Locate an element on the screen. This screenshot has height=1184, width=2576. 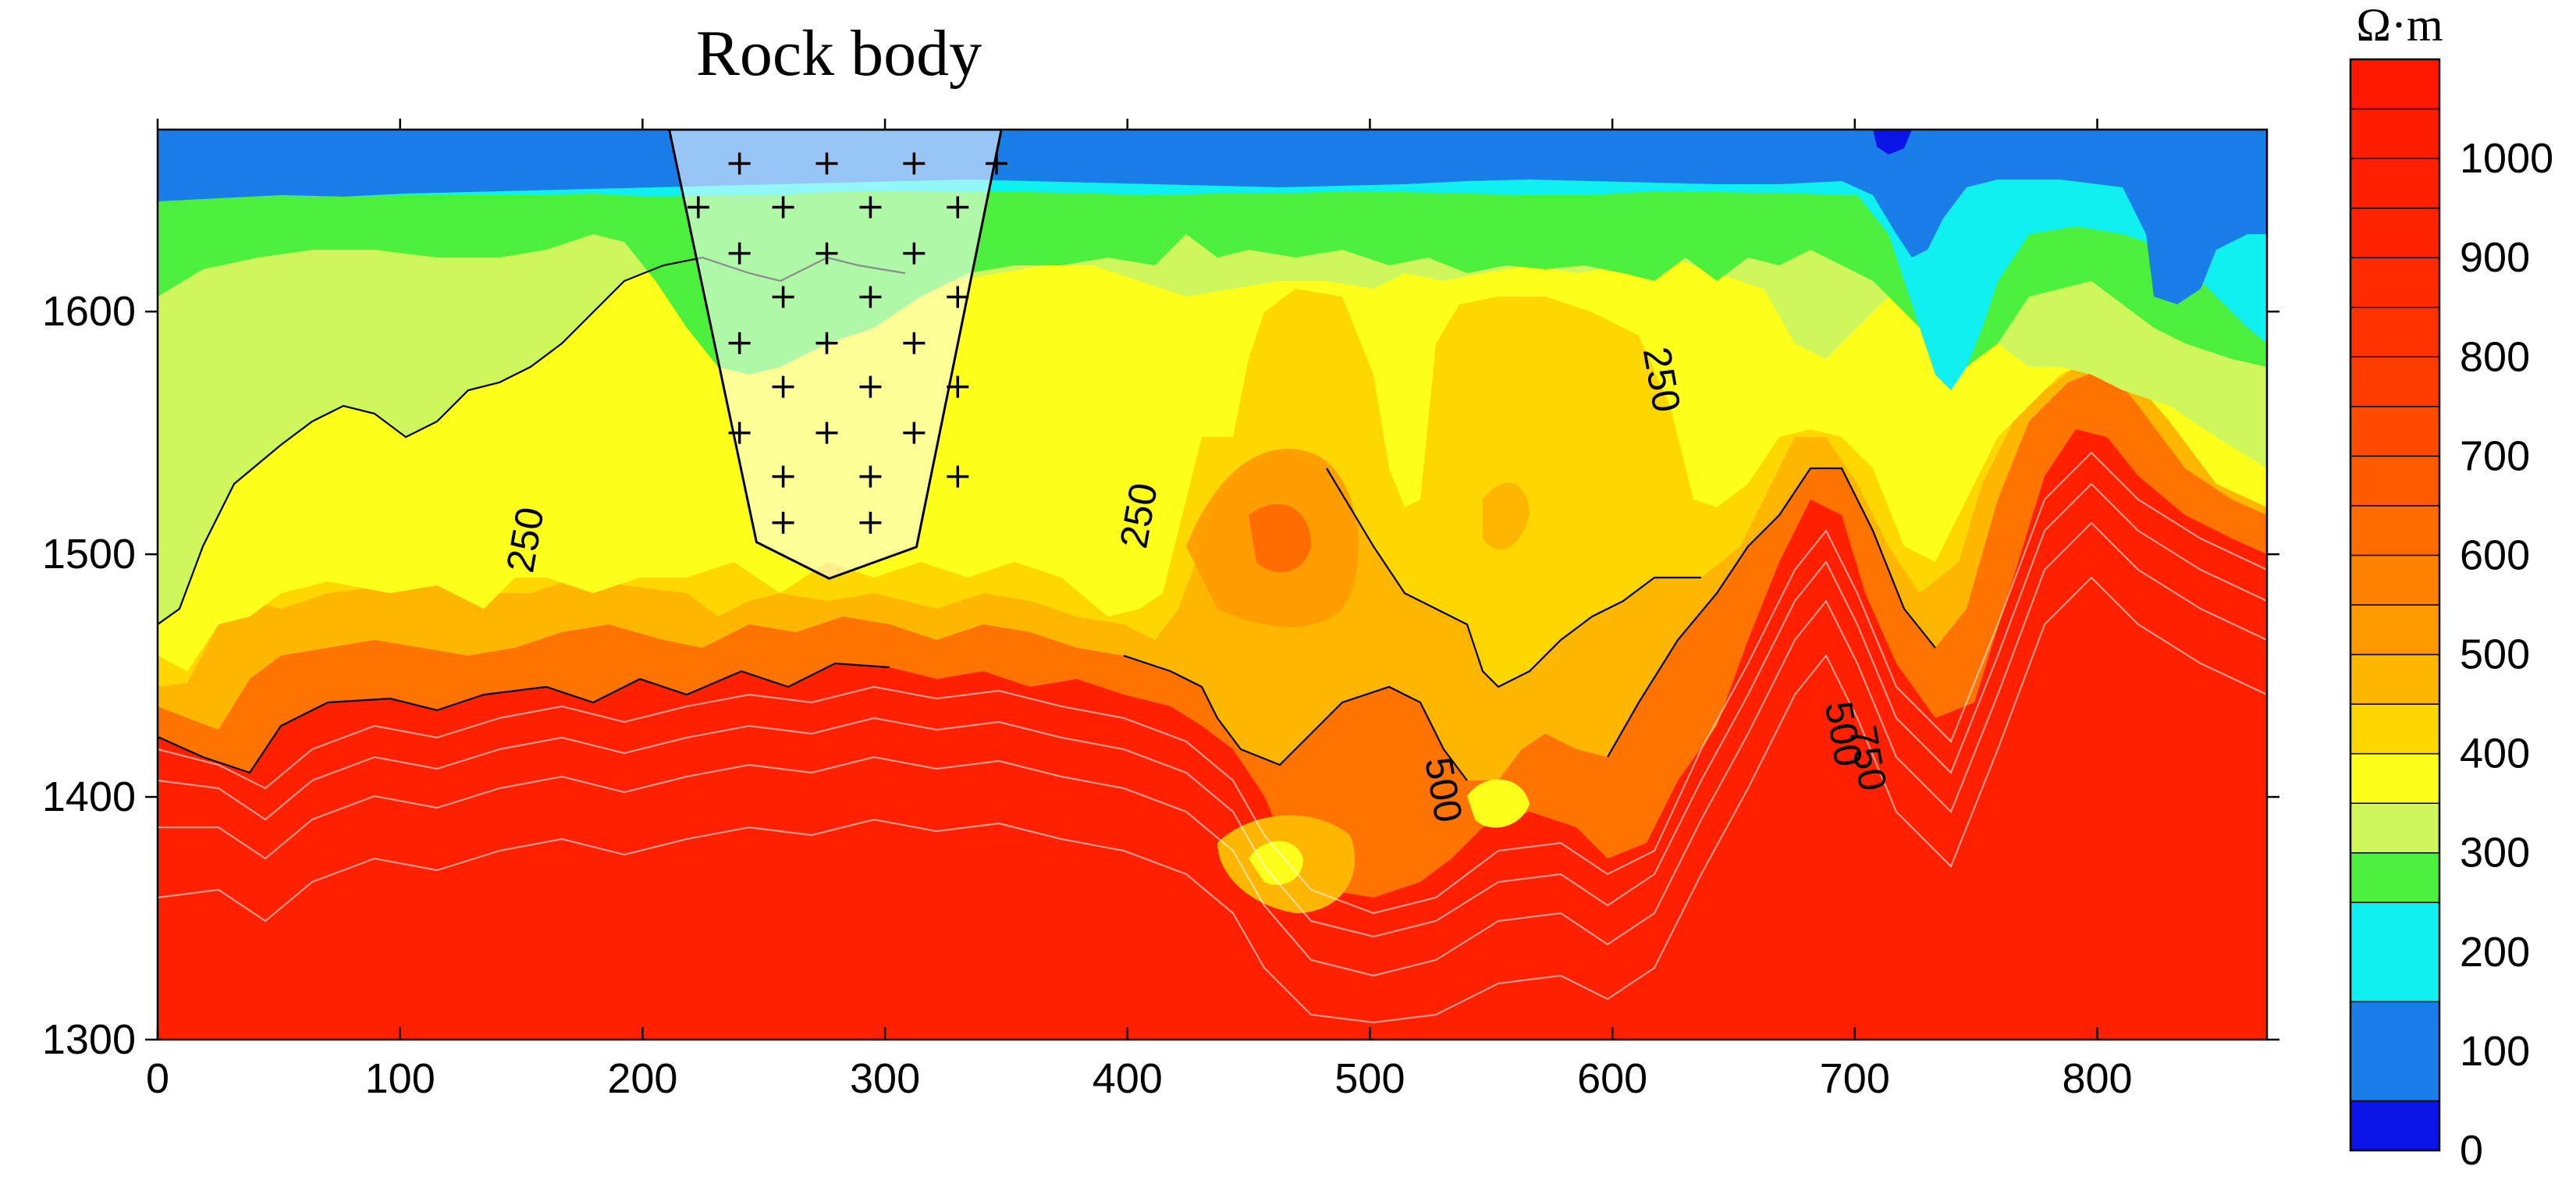
orange-core is located at coordinates (1280, 538).